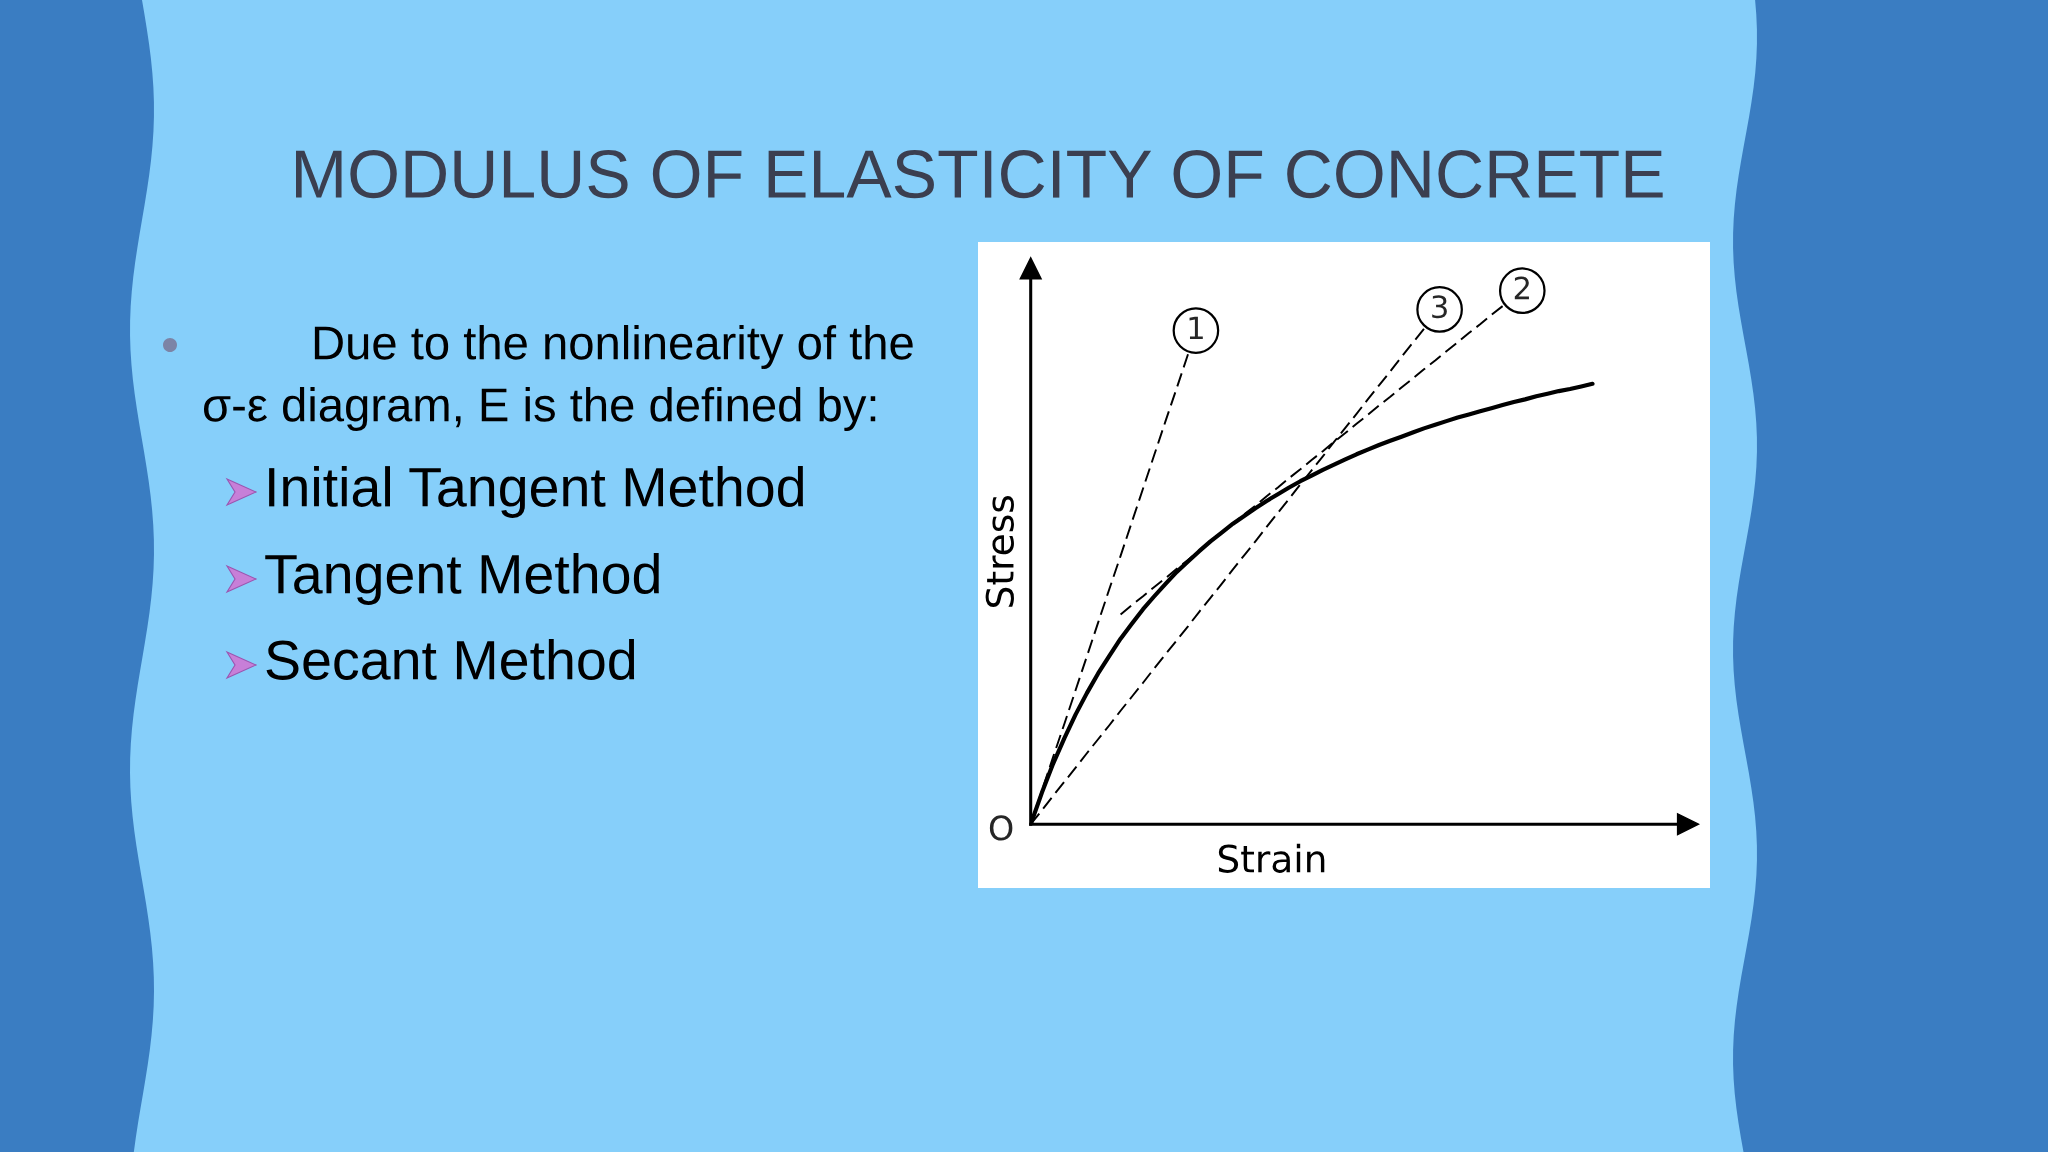 The image size is (2048, 1152). I want to click on series-label: 1, so click(1196, 328).